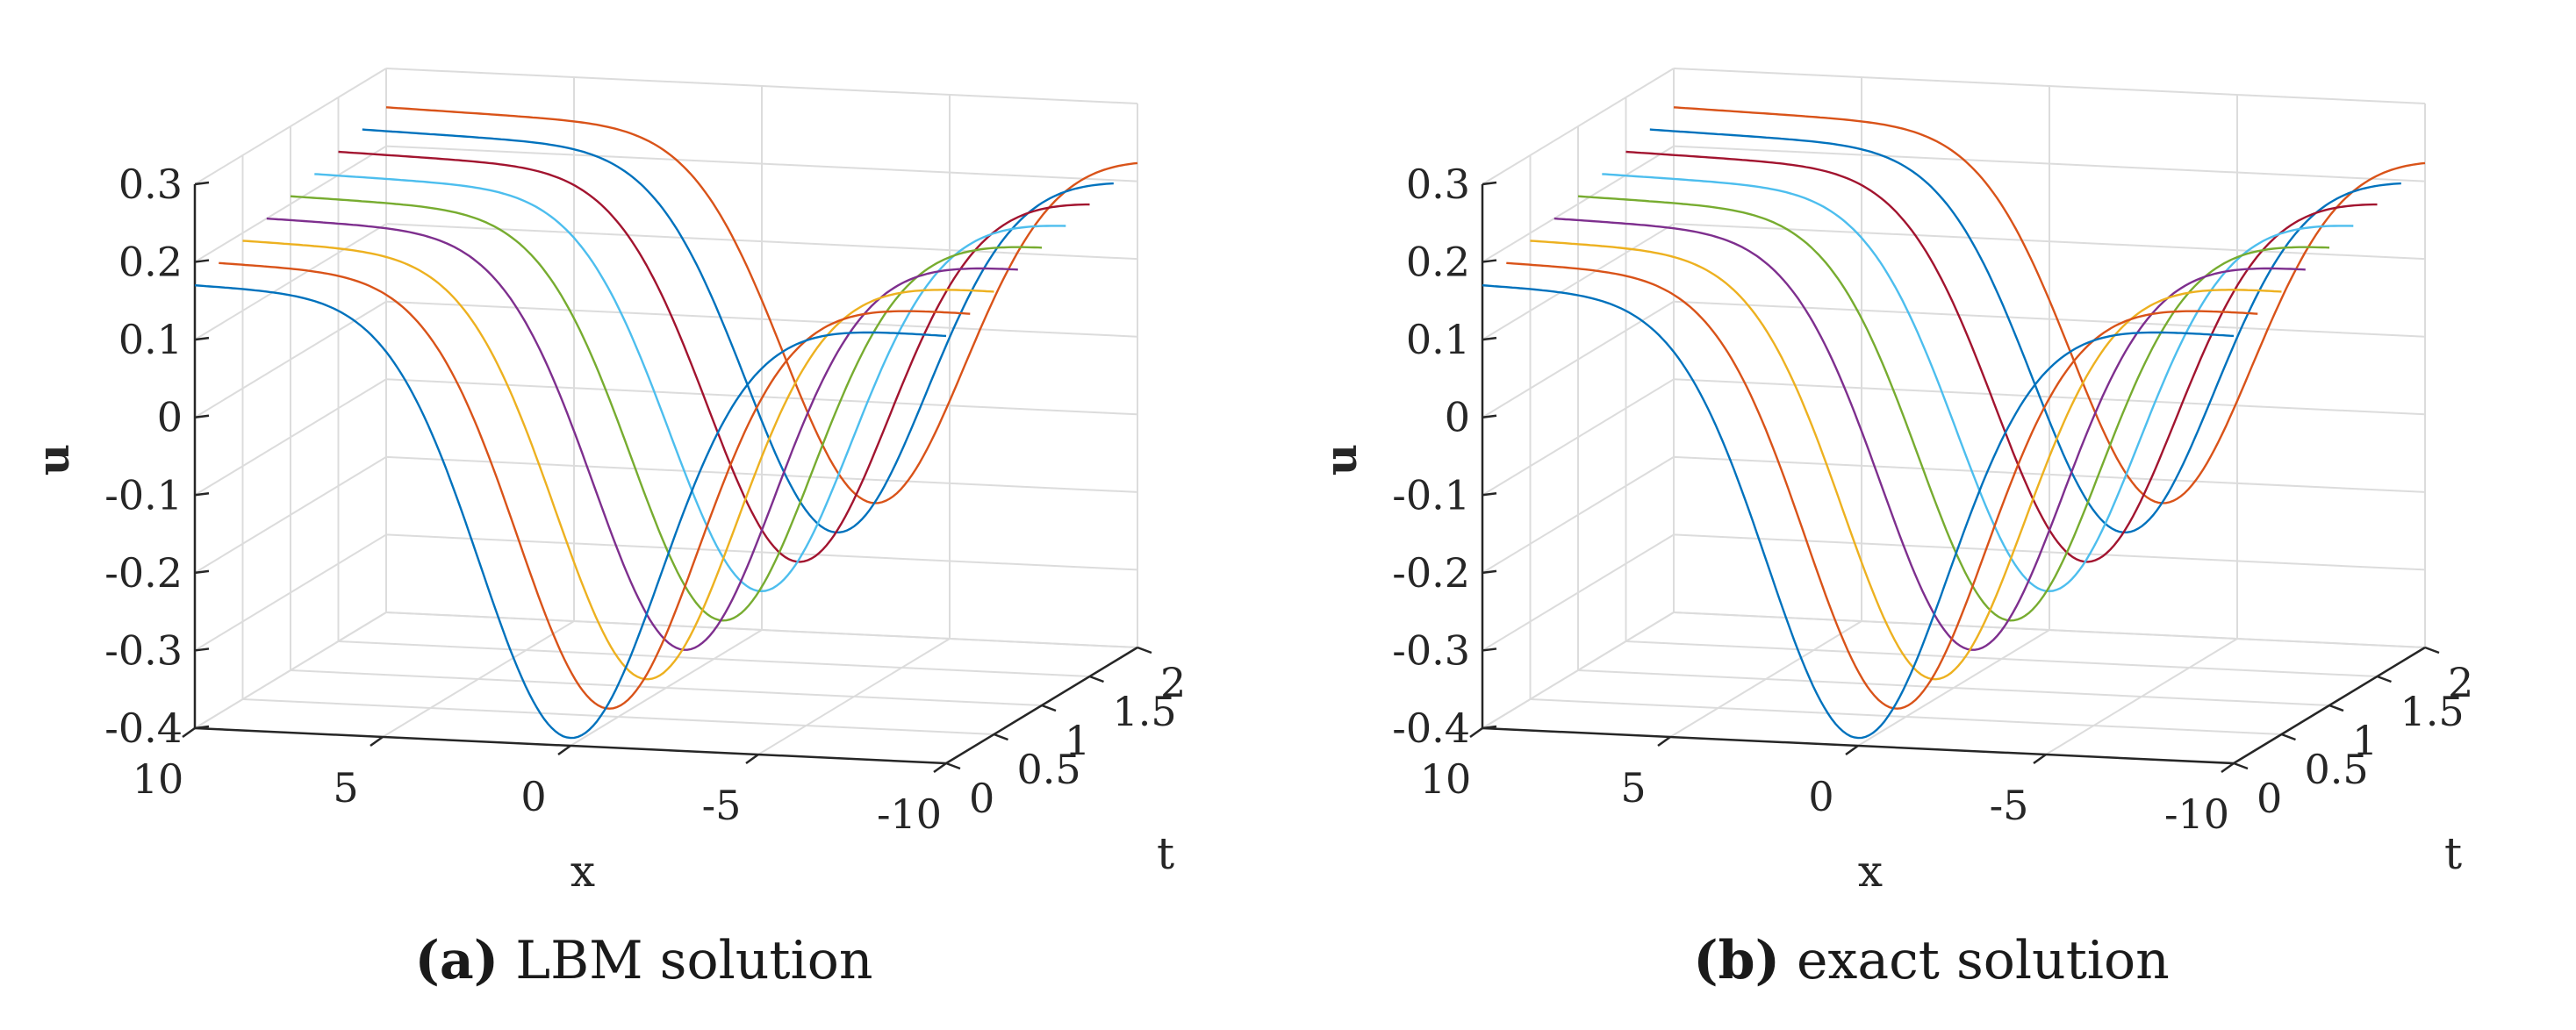 Image resolution: width=2576 pixels, height=1030 pixels. I want to click on t-tick-label: 0.5, so click(2337, 769).